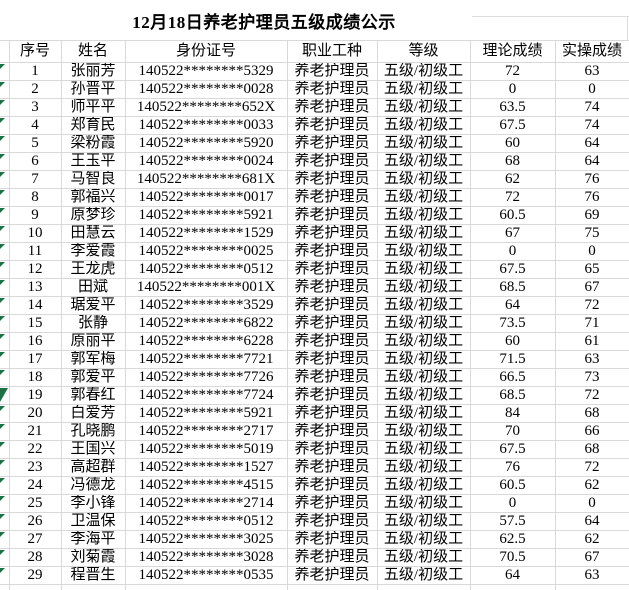  I want to click on cell-no: 13, so click(35, 288).